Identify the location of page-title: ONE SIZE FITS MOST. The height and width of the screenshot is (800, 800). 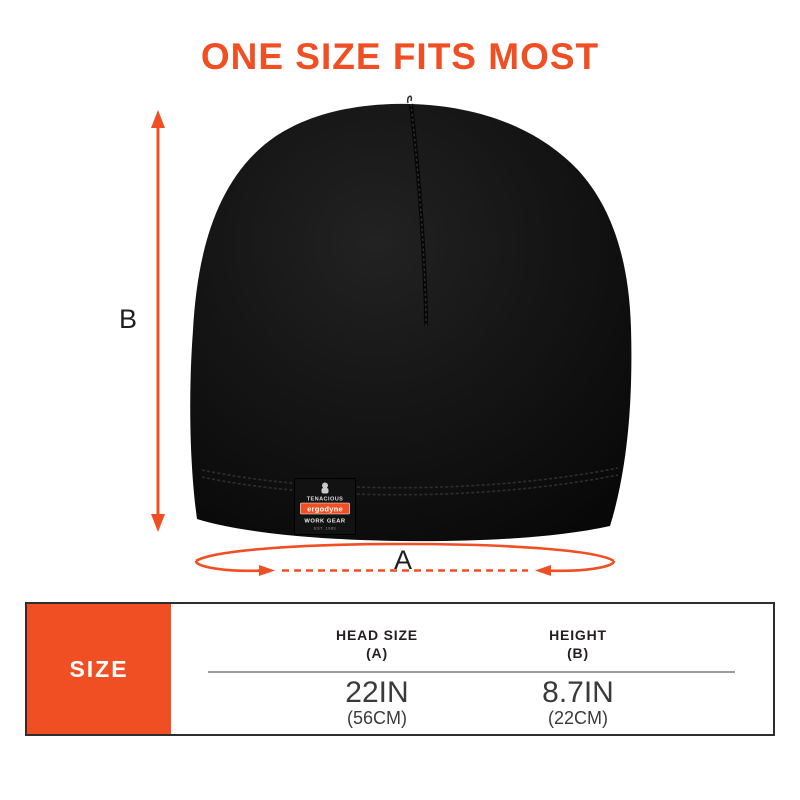
(400, 56).